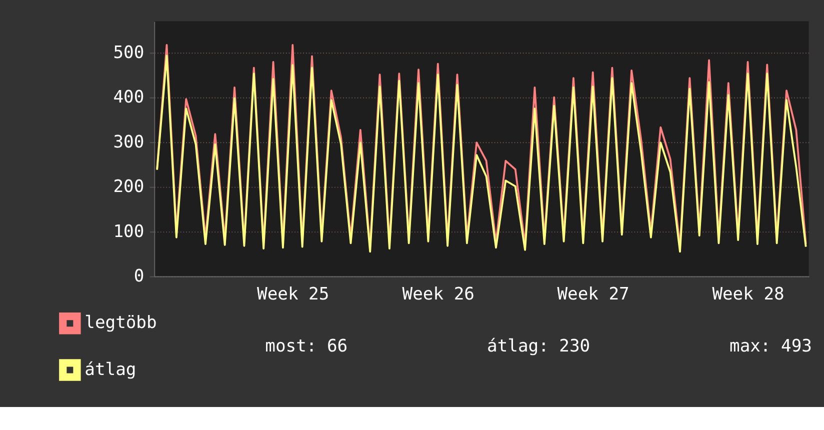 Image resolution: width=824 pixels, height=430 pixels. What do you see at coordinates (306, 346) in the screenshot?
I see `text: most: 66` at bounding box center [306, 346].